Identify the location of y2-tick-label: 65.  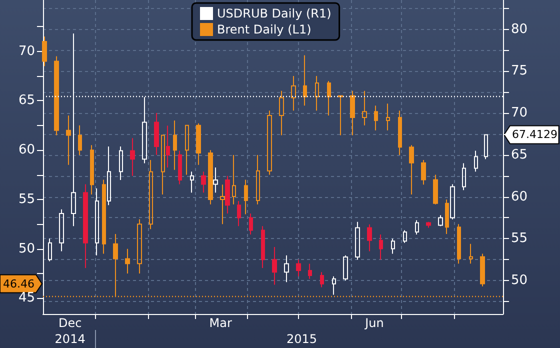
(519, 154).